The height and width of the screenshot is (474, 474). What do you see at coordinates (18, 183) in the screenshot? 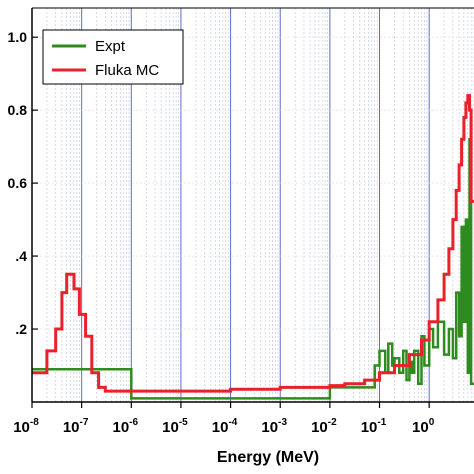
I see `y-tick-label: 0.6` at bounding box center [18, 183].